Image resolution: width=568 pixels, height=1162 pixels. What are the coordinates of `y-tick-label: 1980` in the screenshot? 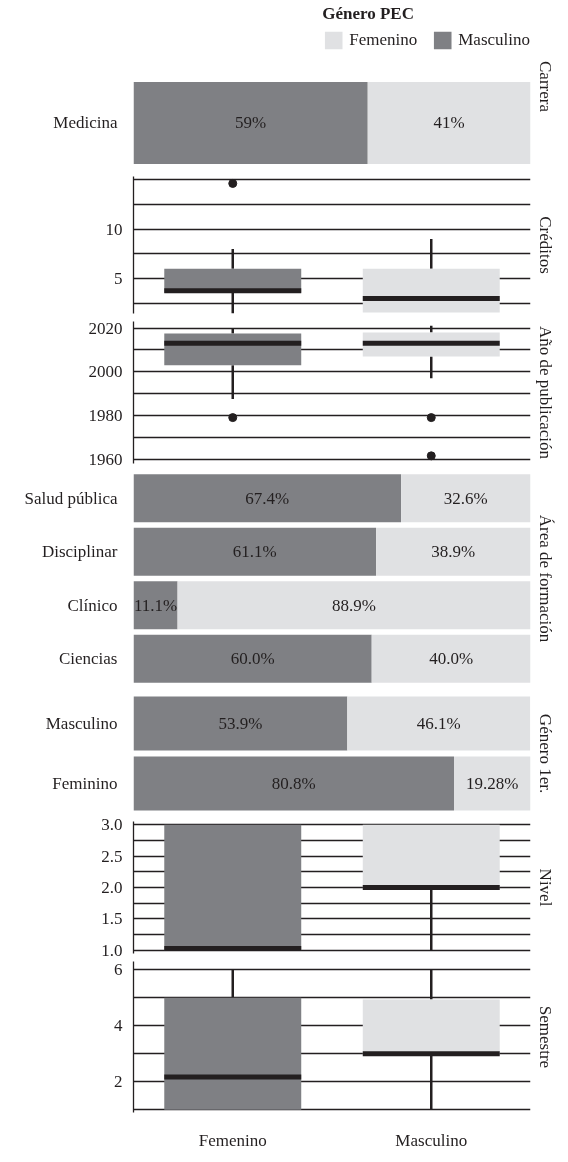 It's located at (105, 415).